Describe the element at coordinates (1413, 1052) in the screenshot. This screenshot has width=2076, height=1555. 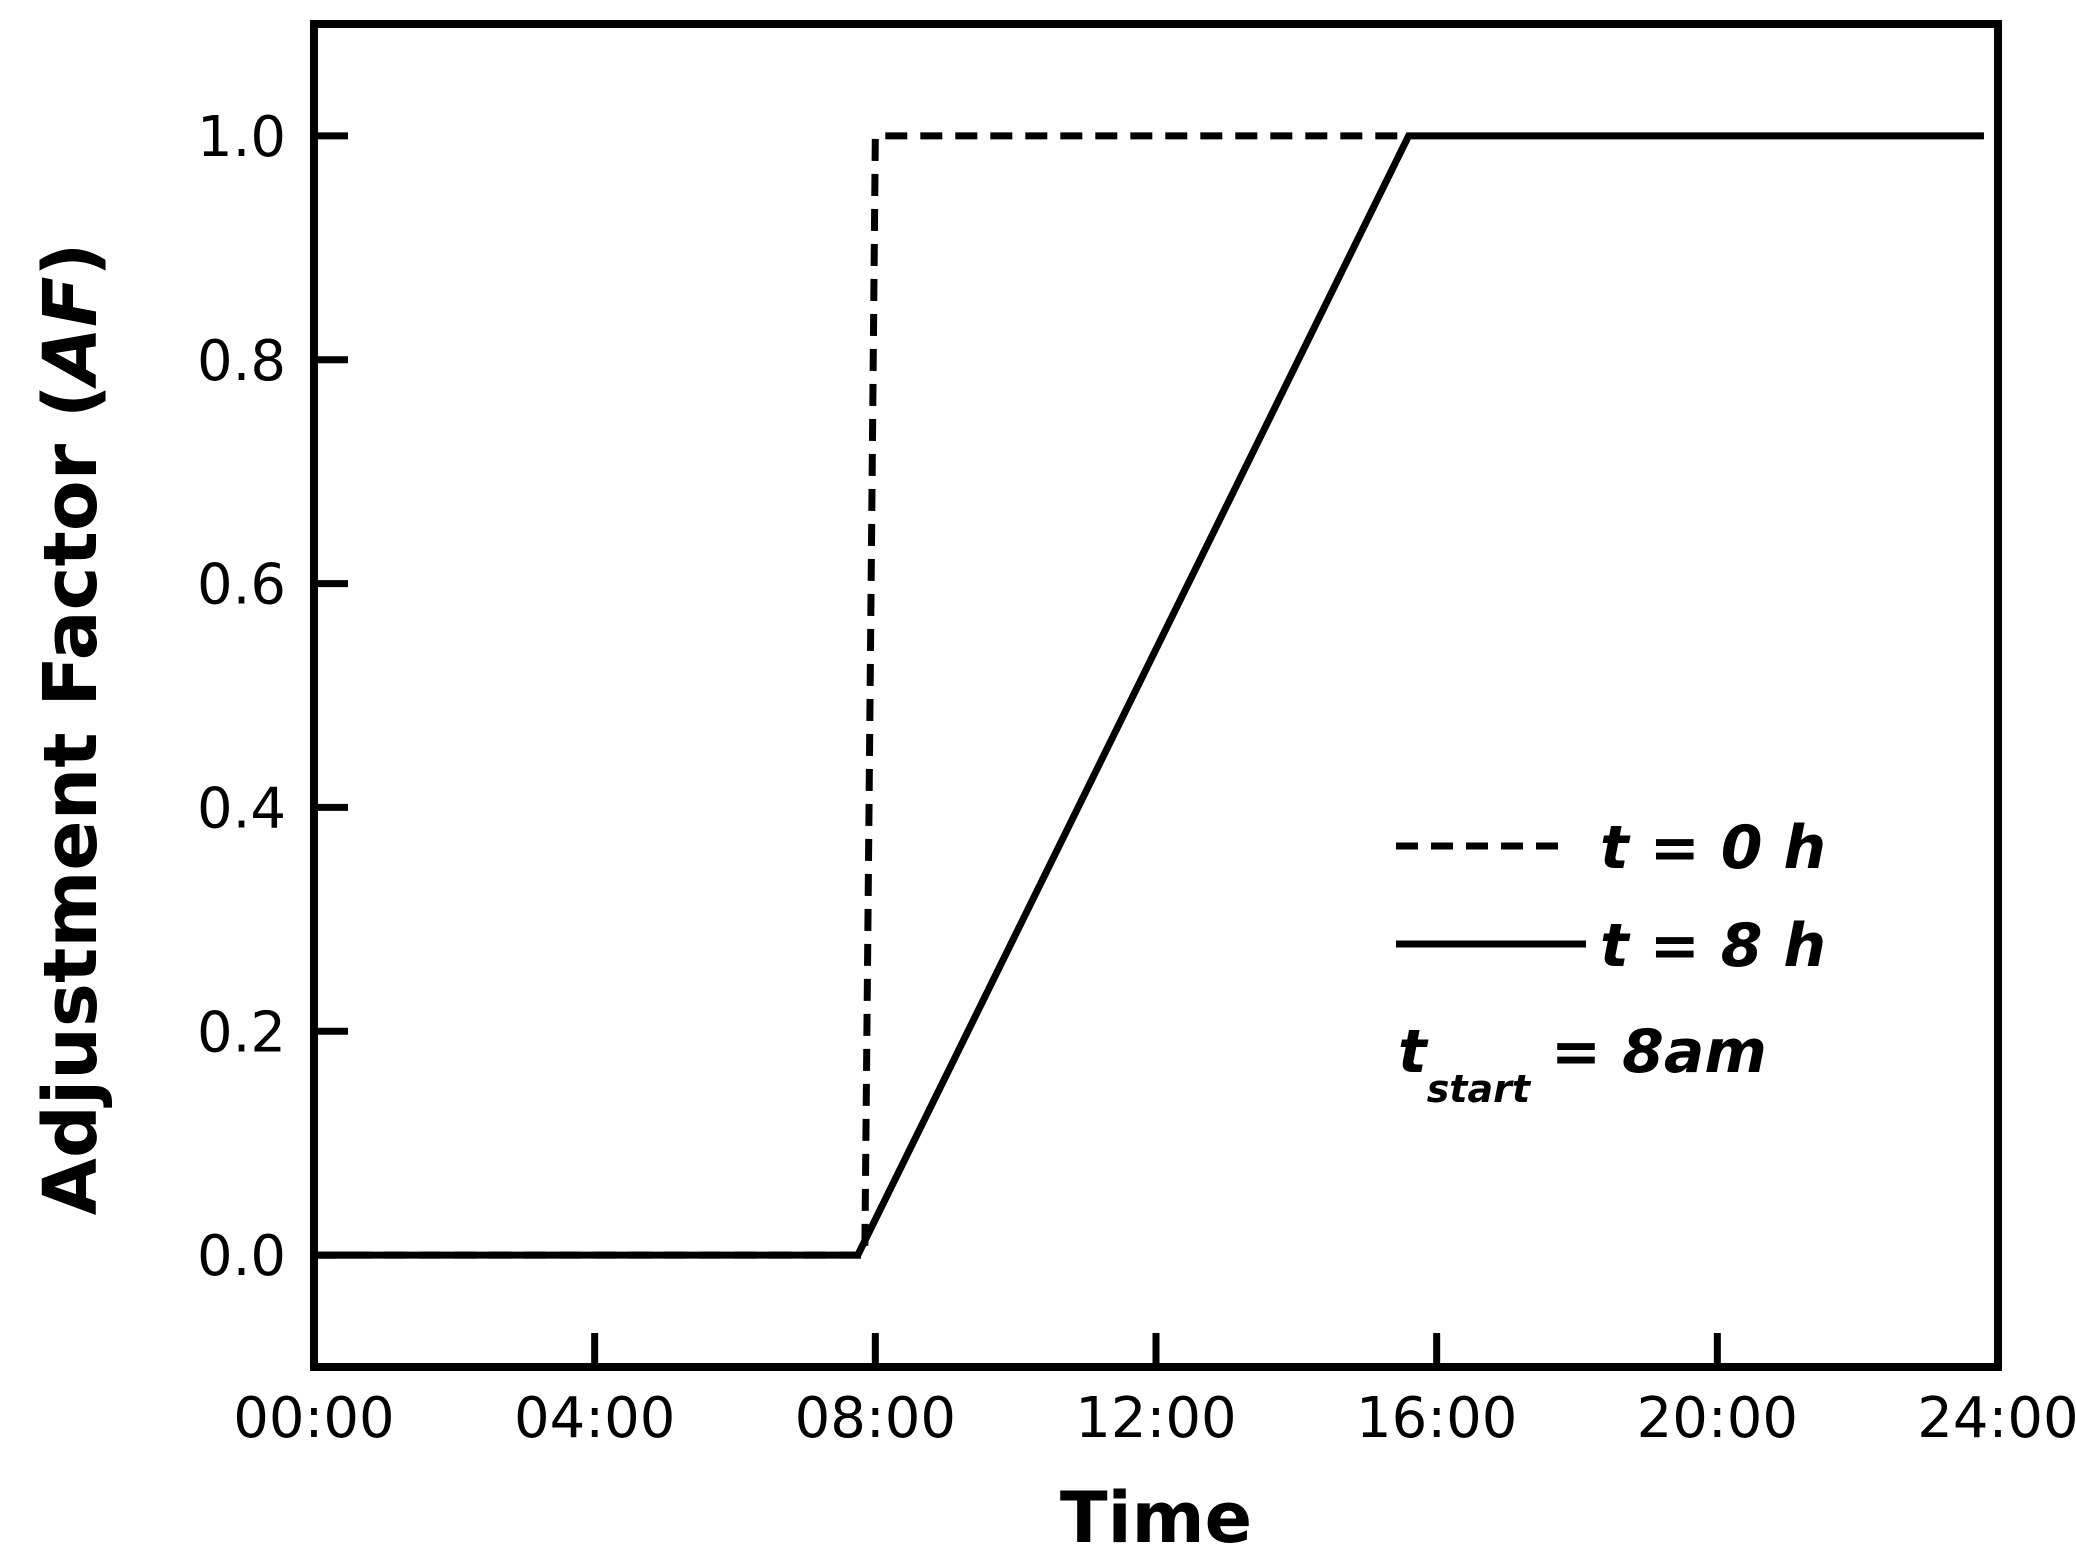
I see `annotation-tstart-main: t` at that location.